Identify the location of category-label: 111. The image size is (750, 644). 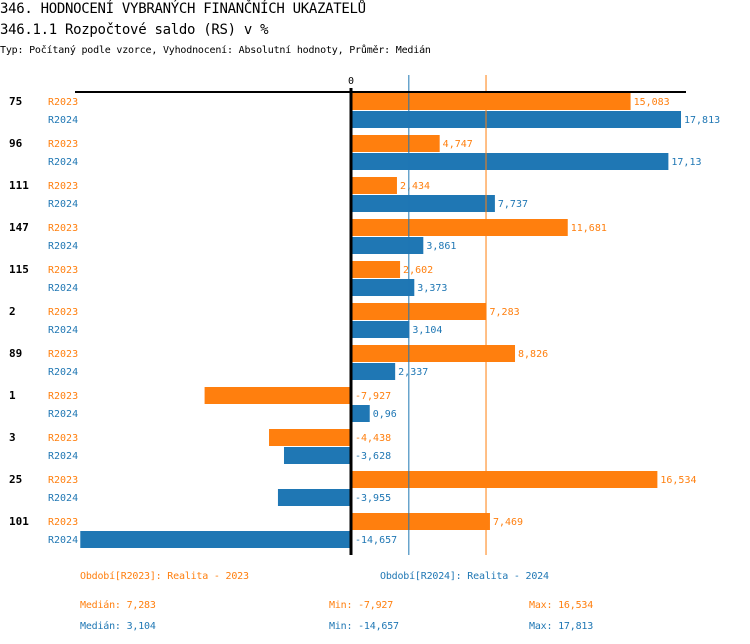
(19, 185).